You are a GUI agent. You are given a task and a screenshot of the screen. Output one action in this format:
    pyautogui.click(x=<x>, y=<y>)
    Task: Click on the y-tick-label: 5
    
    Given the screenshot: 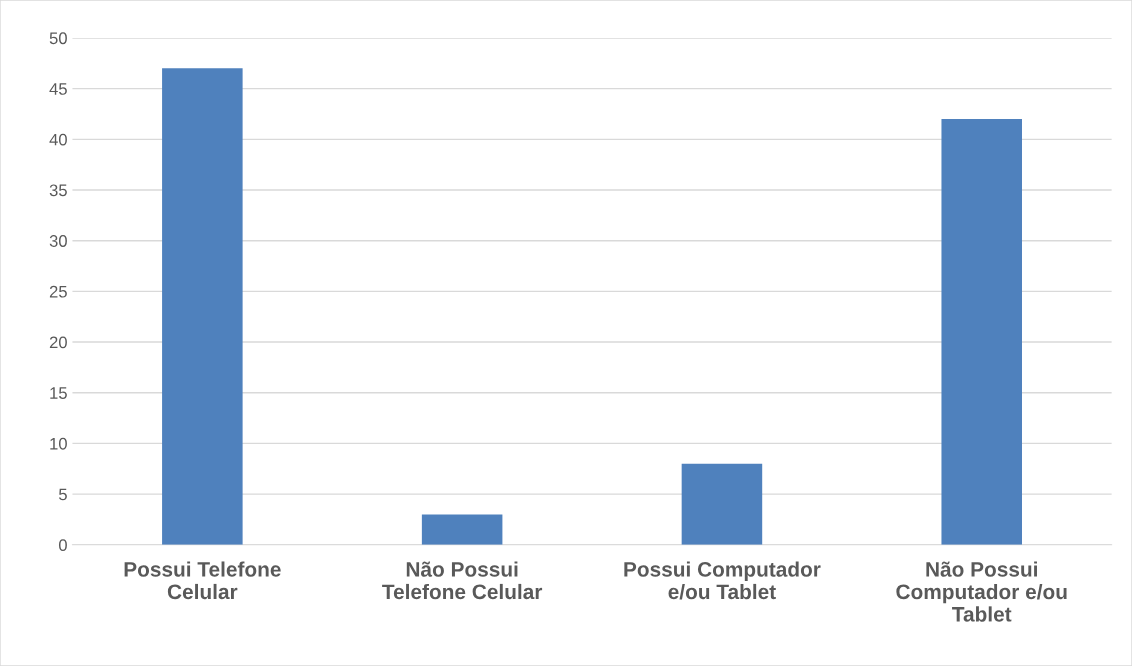 What is the action you would take?
    pyautogui.click(x=62, y=494)
    